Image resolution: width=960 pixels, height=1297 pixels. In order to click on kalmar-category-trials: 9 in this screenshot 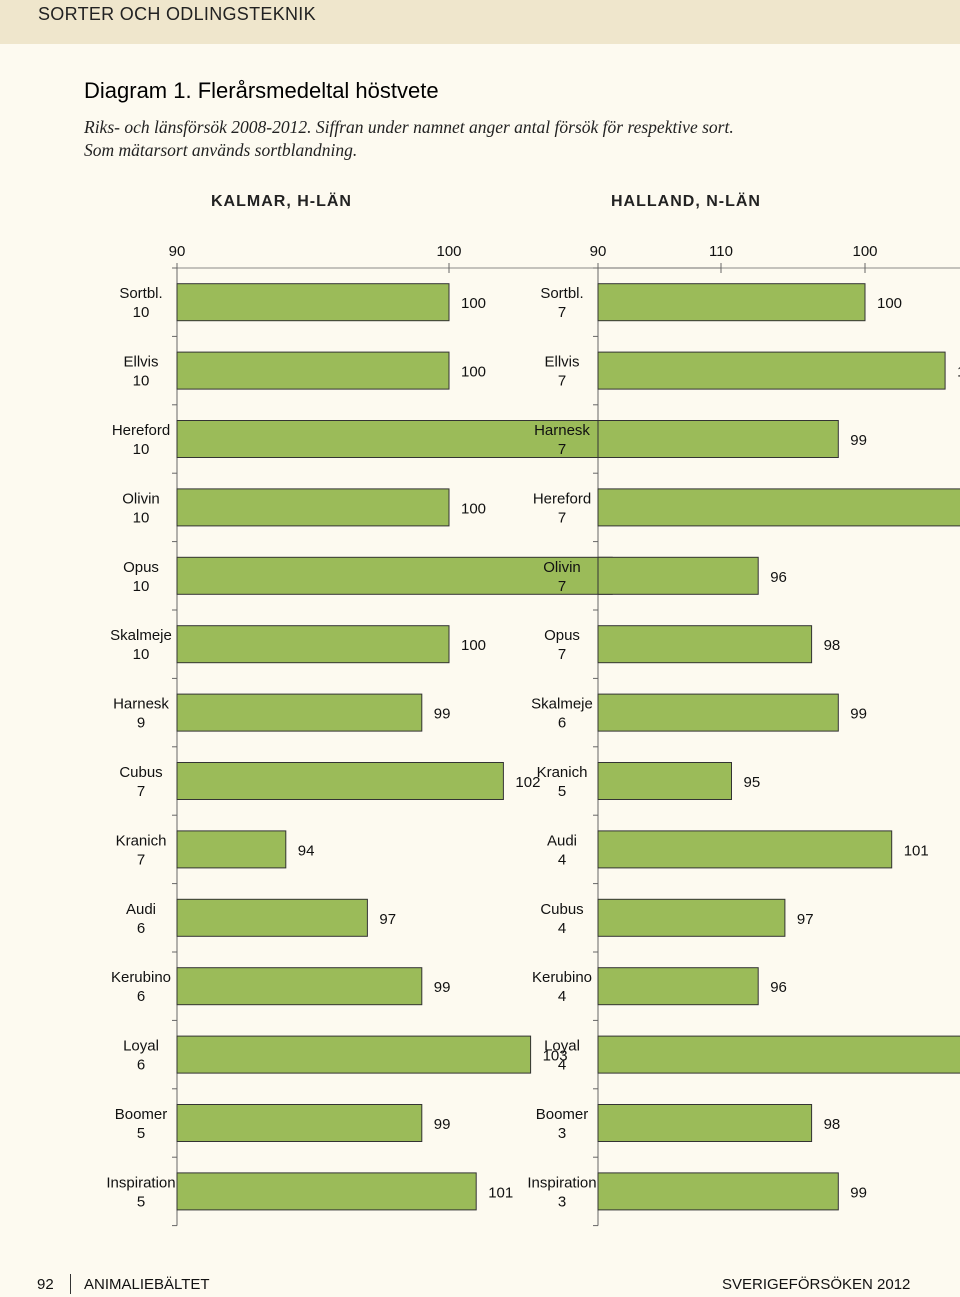, I will do `click(141, 723)`.